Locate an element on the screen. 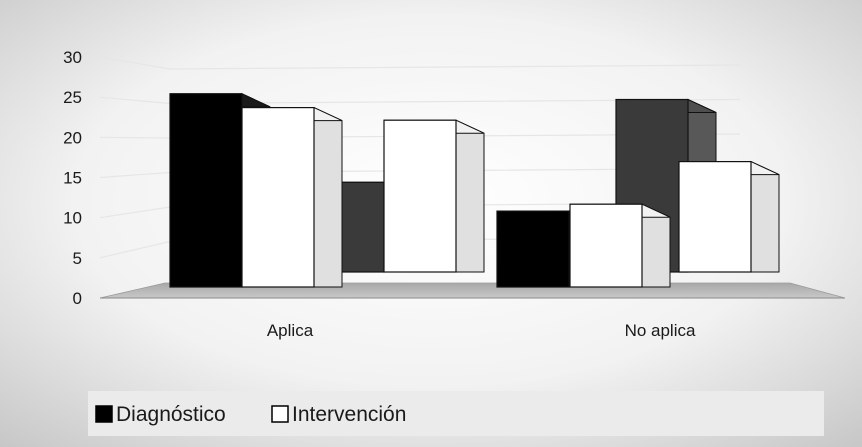 The width and height of the screenshot is (862, 447). y-tick-label: 30 is located at coordinates (72, 57).